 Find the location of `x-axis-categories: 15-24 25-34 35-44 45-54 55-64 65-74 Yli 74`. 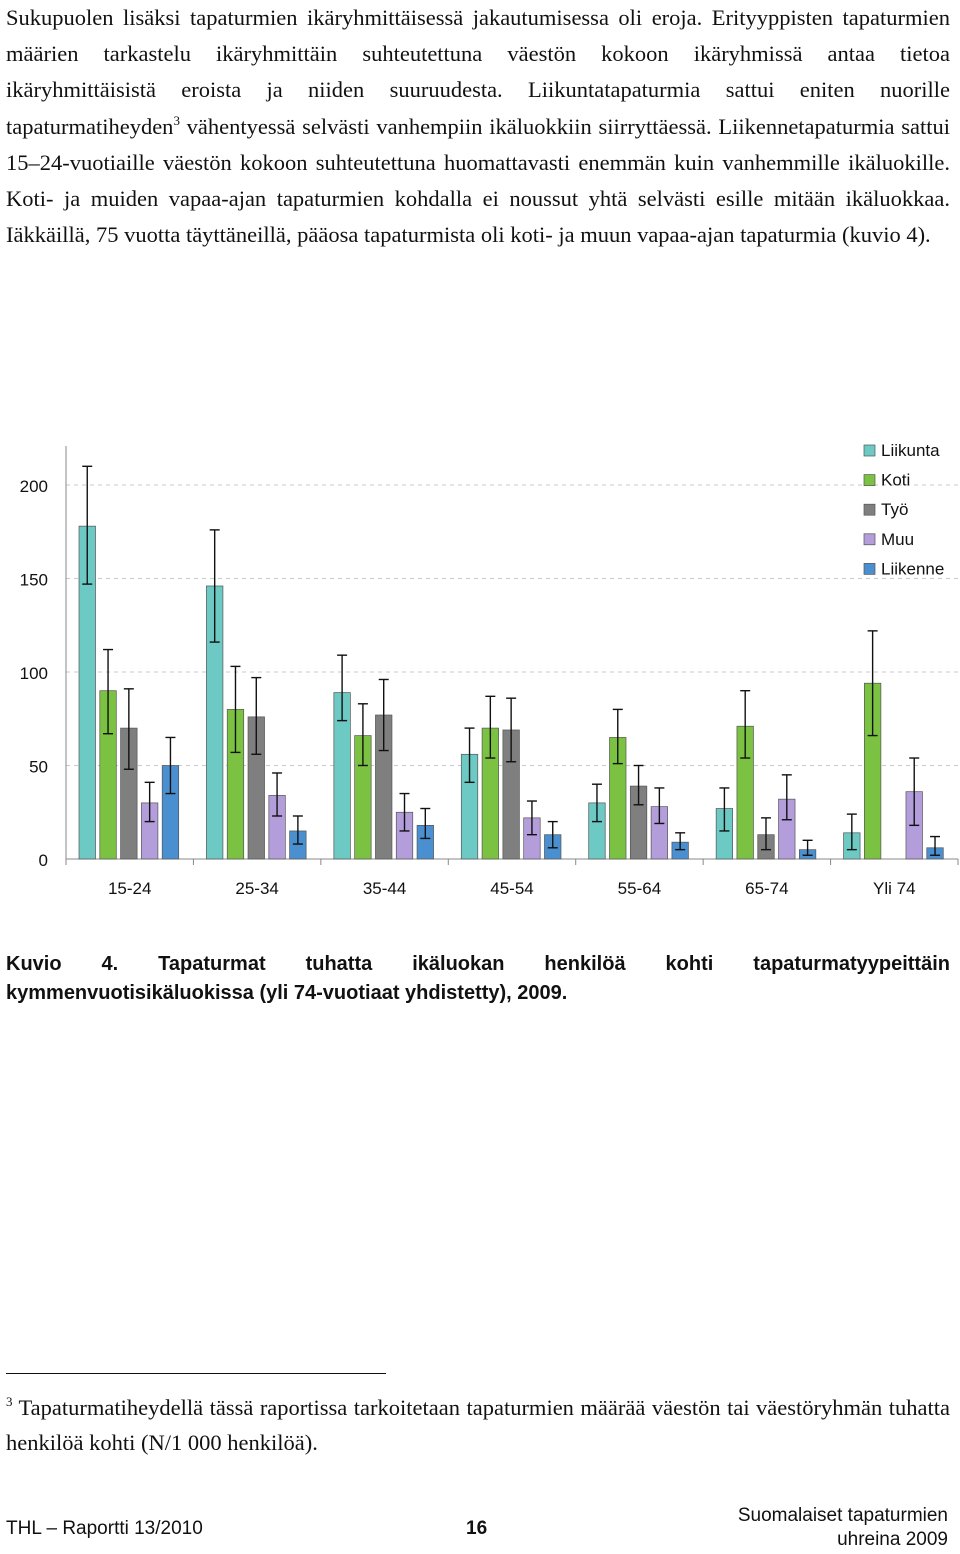

x-axis-categories: 15-24 25-34 35-44 45-54 55-64 65-74 Yli 74 is located at coordinates (512, 888).